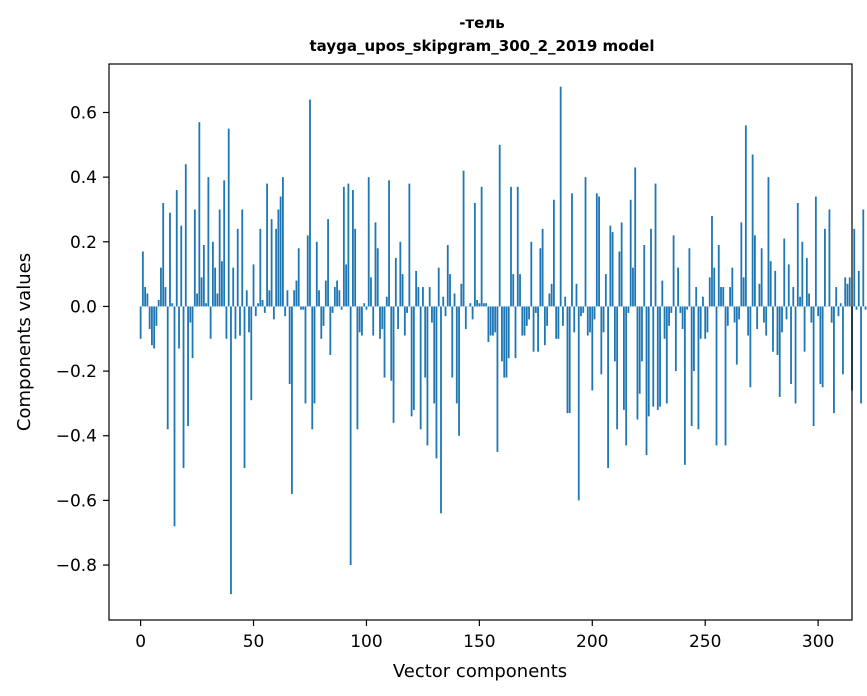 Image resolution: width=867 pixels, height=696 pixels. I want to click on y-tick-label: −0.6, so click(76, 501).